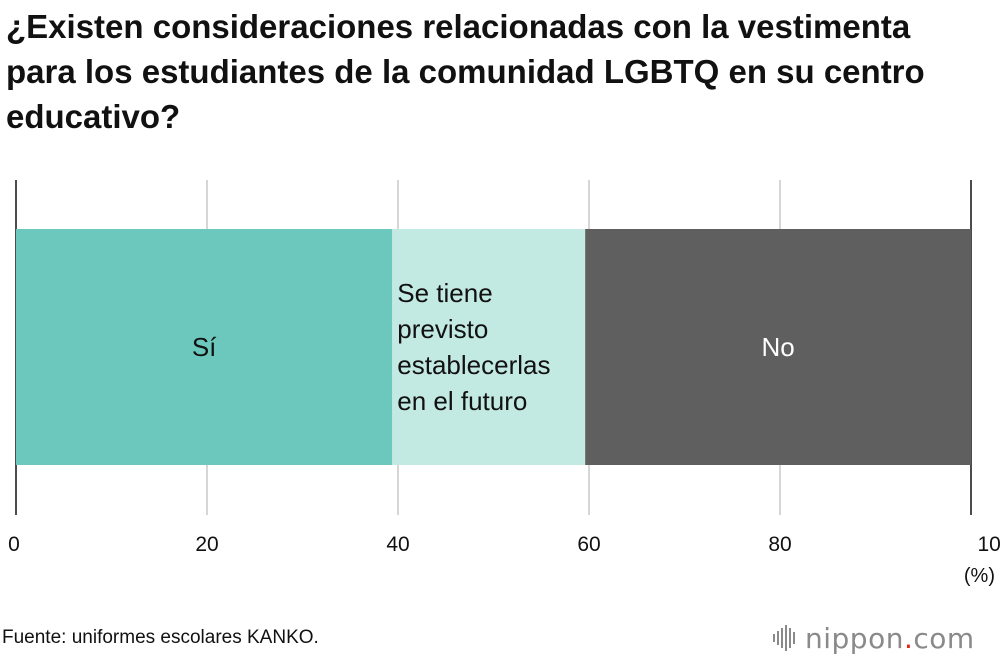 The width and height of the screenshot is (1000, 662). Describe the element at coordinates (504, 544) in the screenshot. I see `x-axis-ticks: 0 20 40 60 80 100` at that location.